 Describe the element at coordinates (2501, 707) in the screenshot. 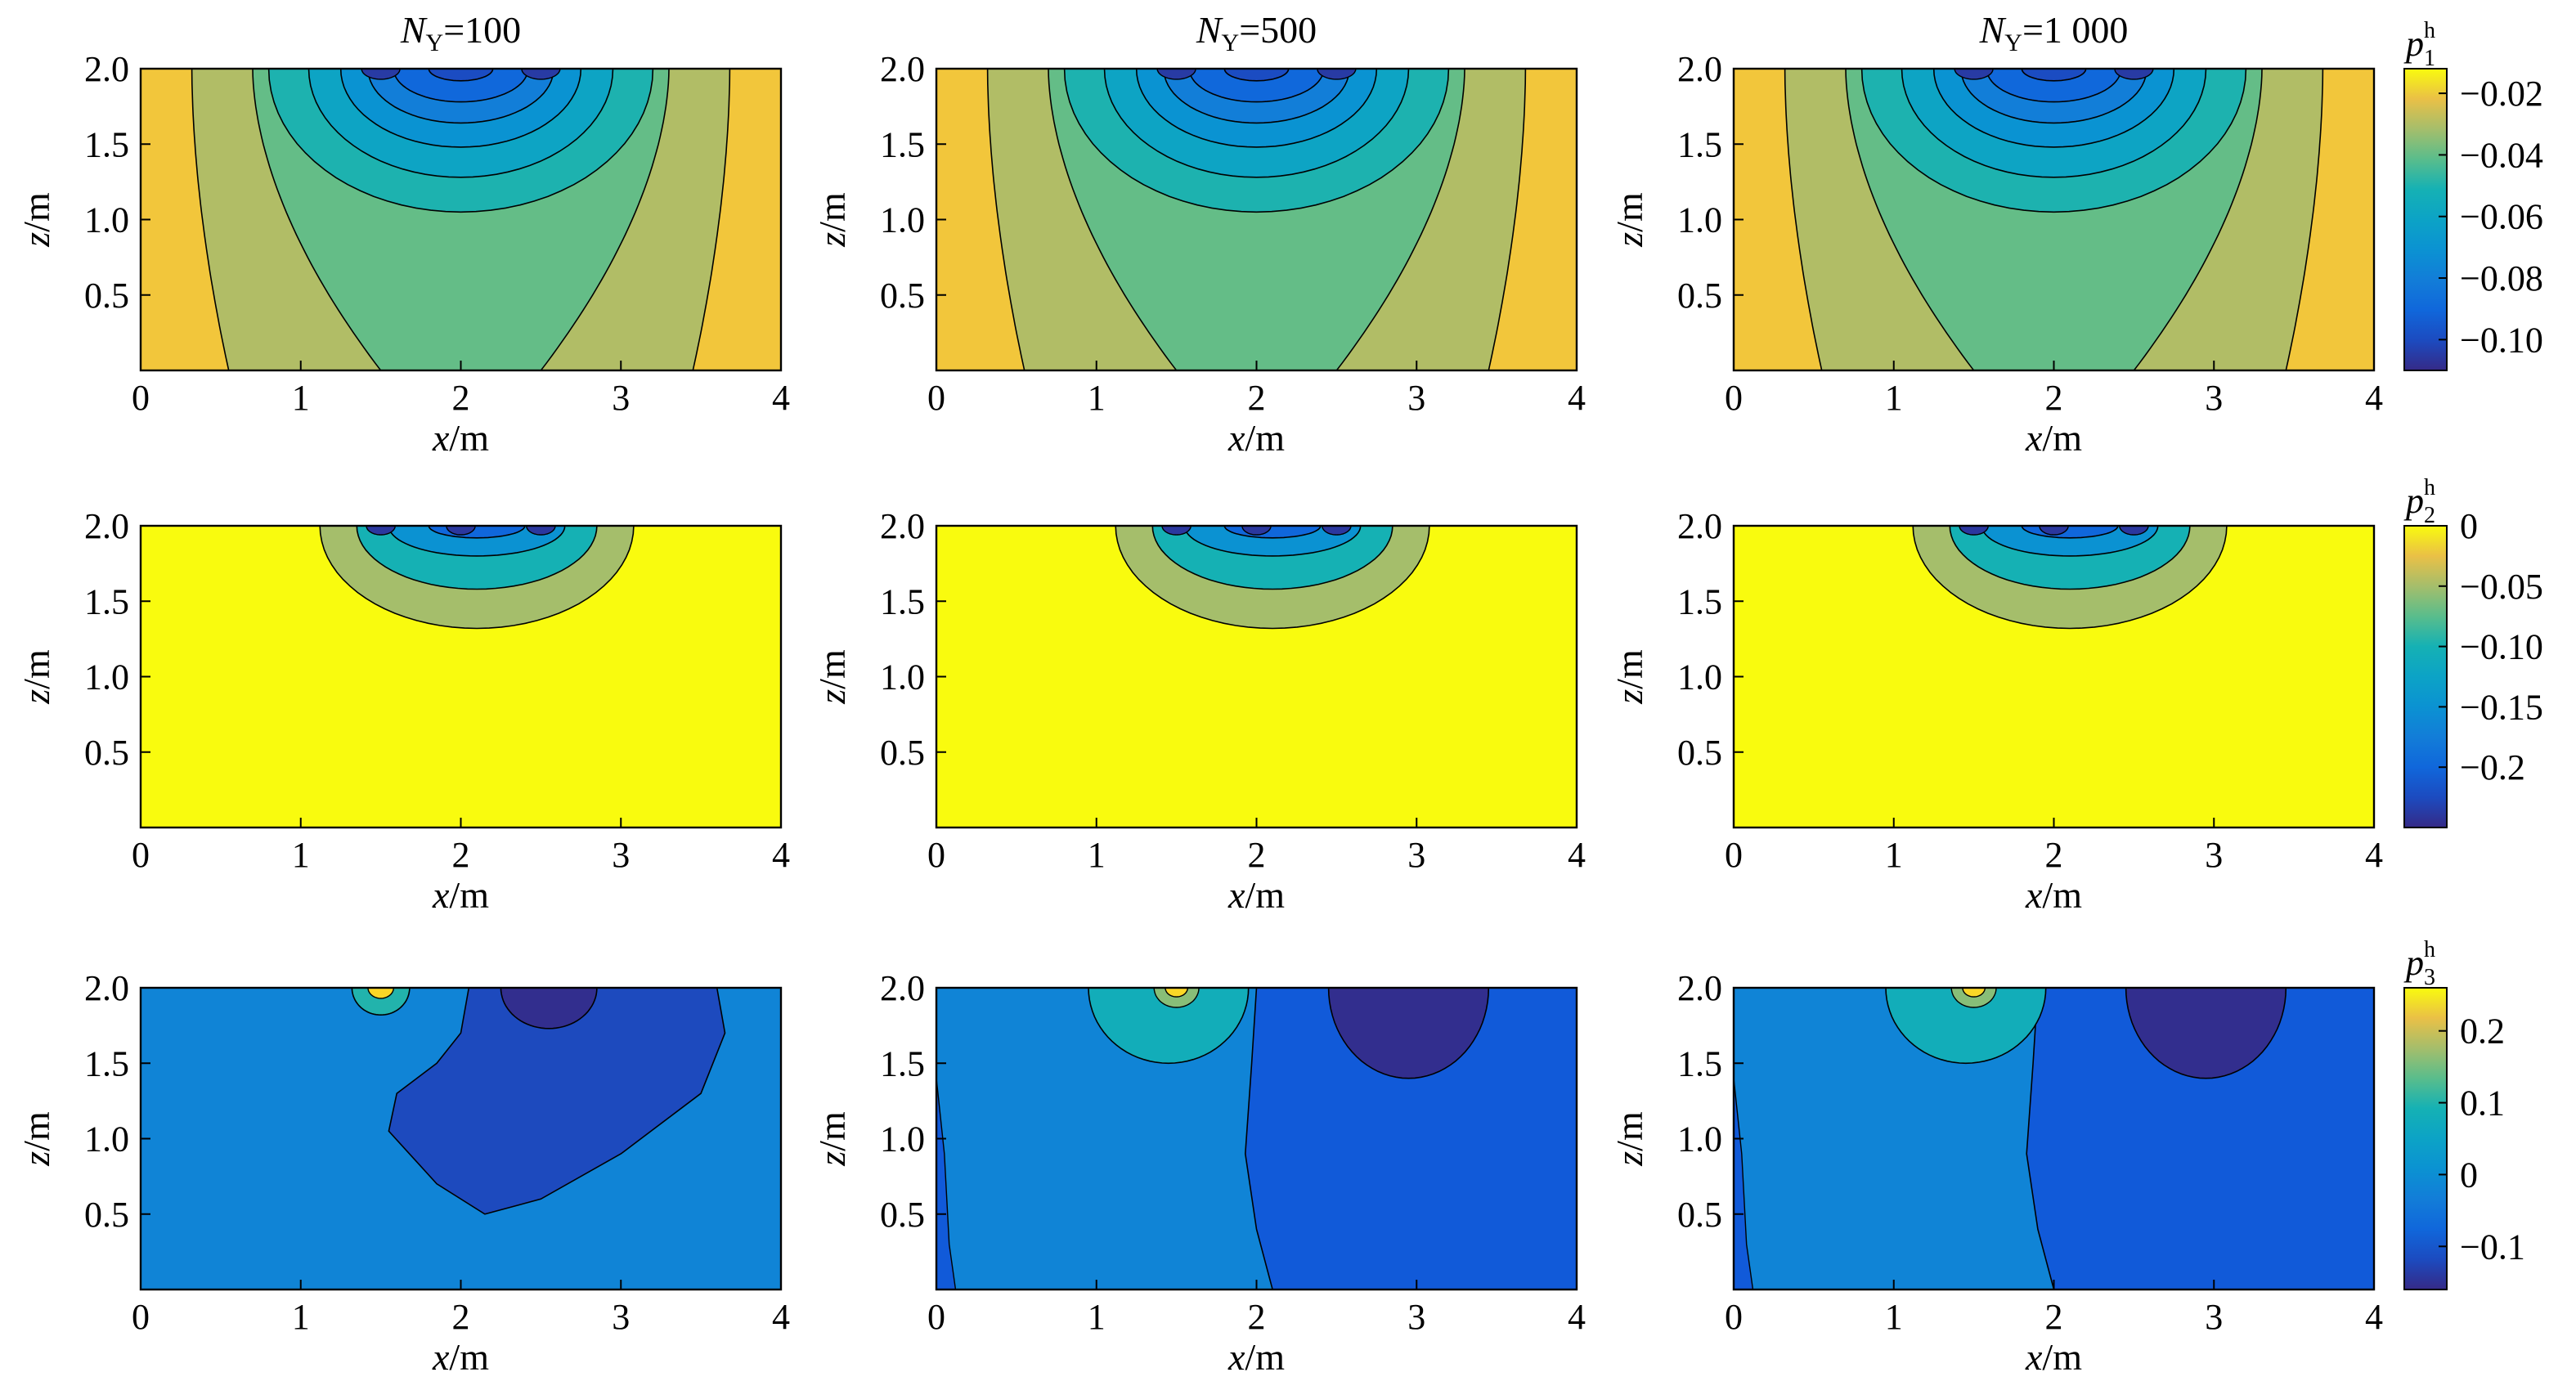

I see `colorbar-tick-label: −0.15` at that location.